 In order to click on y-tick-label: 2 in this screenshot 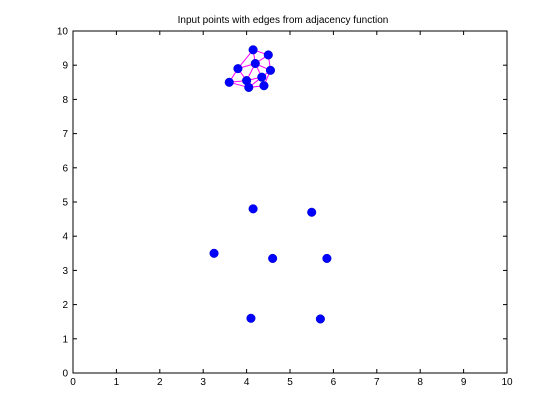, I will do `click(65, 305)`.